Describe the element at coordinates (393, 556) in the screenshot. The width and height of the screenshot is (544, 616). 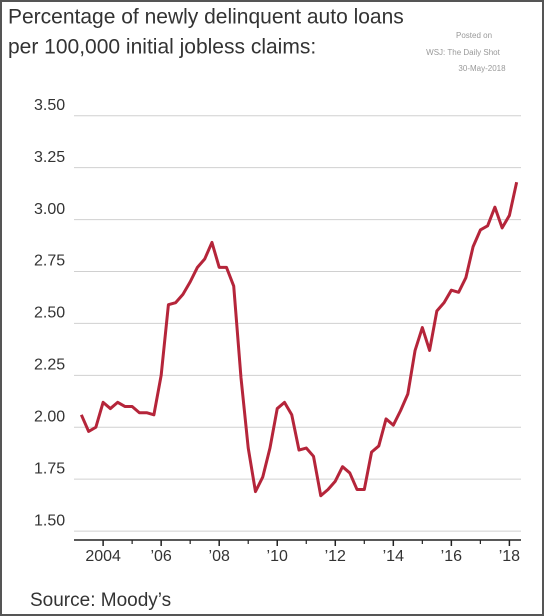
I see `x-tick-label: ’14` at that location.